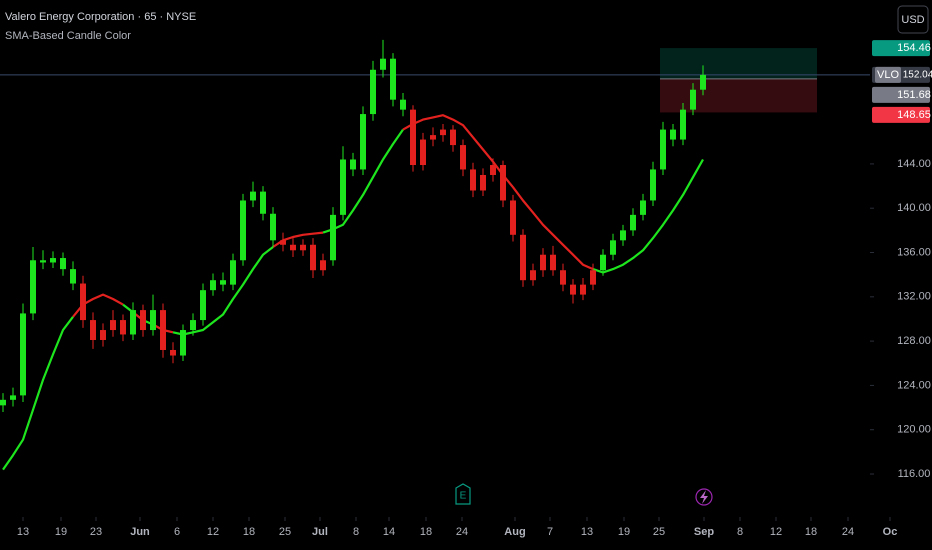  Describe the element at coordinates (704, 532) in the screenshot. I see `x-tick-label: Sep` at that location.